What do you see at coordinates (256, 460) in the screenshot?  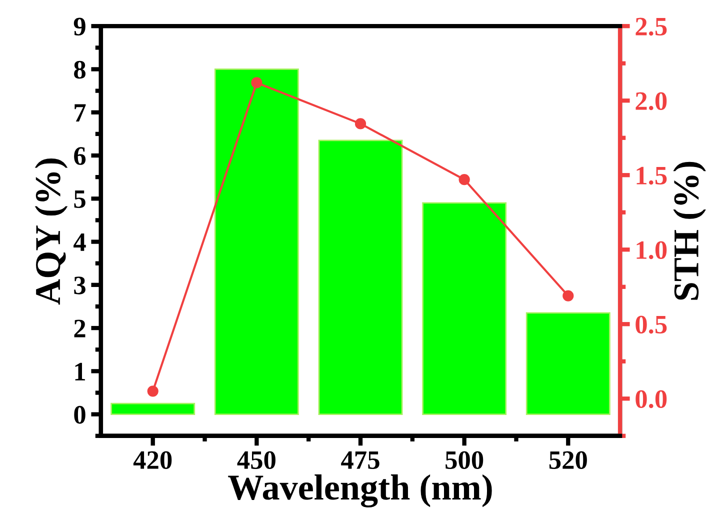 I see `x-tick-label: 450` at bounding box center [256, 460].